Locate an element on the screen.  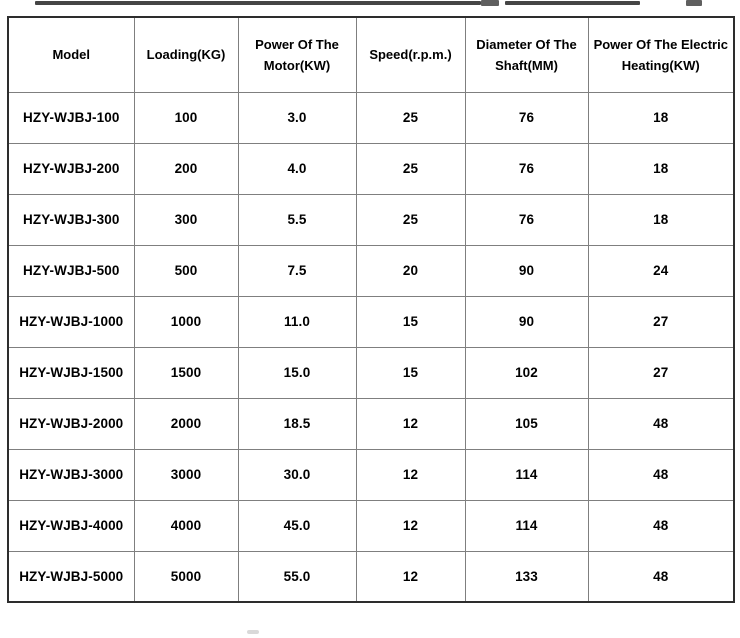
table-row: HZY-WJBJ-3000 3000 30.0 12 114 48 is located at coordinates (371, 474).